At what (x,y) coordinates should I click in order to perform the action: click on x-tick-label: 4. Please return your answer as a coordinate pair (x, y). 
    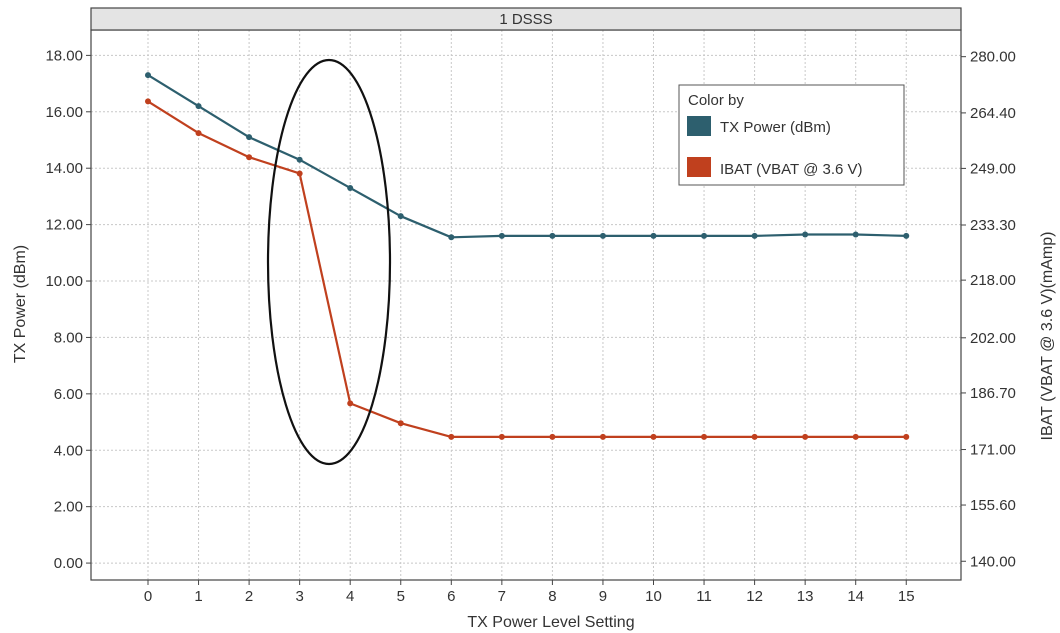
    Looking at the image, I should click on (350, 596).